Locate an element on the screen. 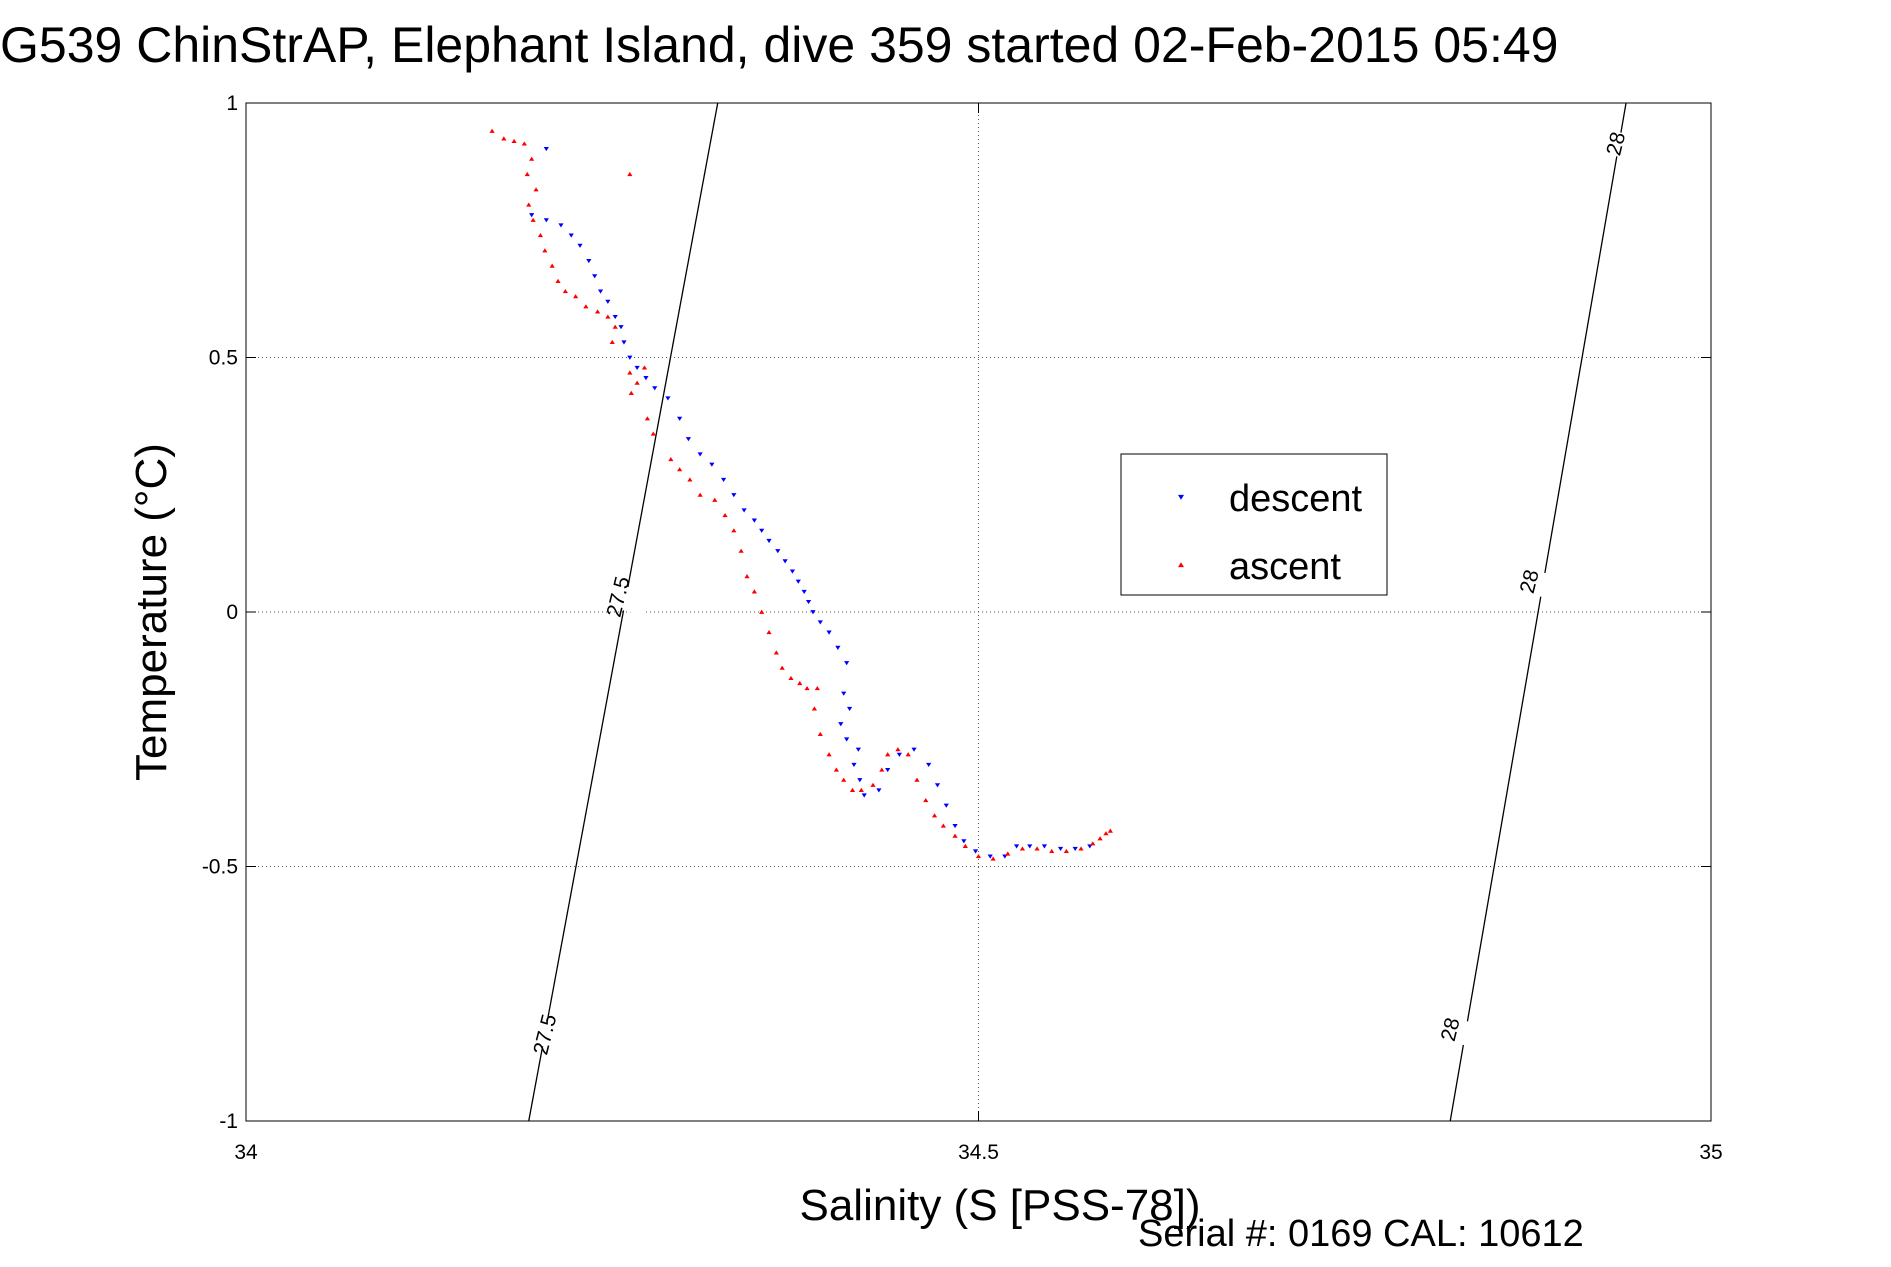 This screenshot has height=1267, width=1891. y-tick-label: 1 is located at coordinates (232, 103).